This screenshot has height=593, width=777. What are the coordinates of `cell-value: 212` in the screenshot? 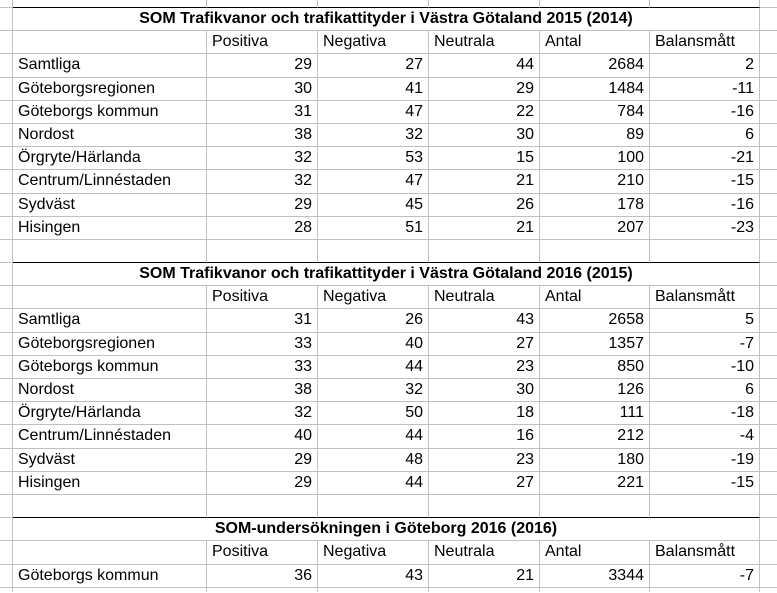 It's located at (595, 437).